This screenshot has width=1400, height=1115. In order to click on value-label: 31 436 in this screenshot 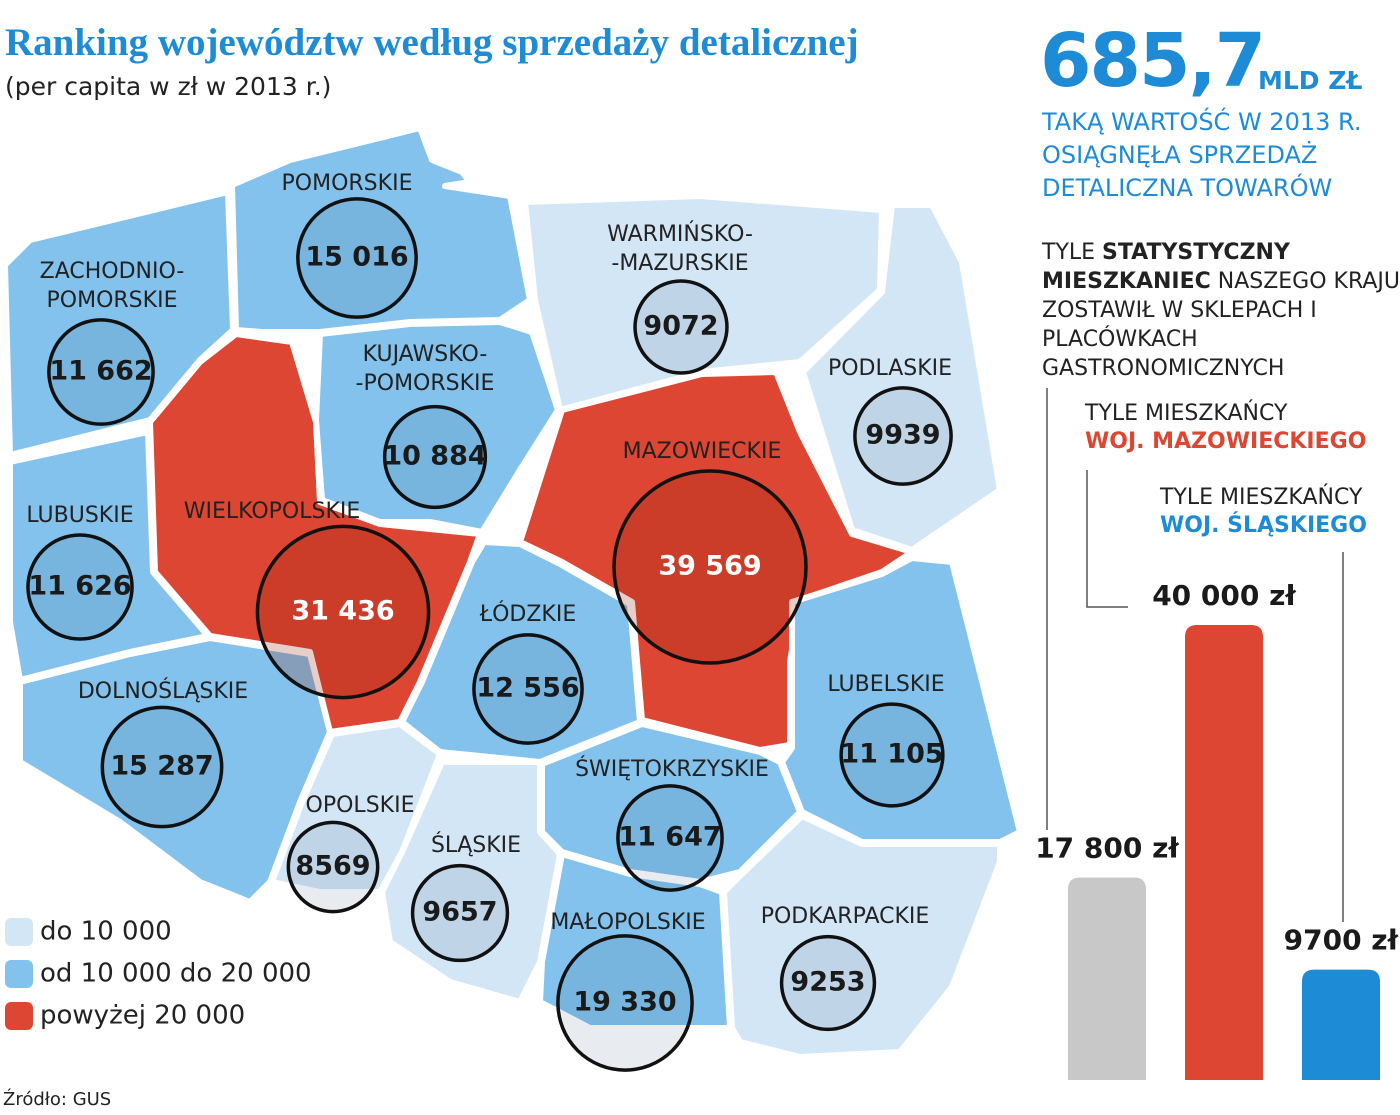, I will do `click(342, 611)`.